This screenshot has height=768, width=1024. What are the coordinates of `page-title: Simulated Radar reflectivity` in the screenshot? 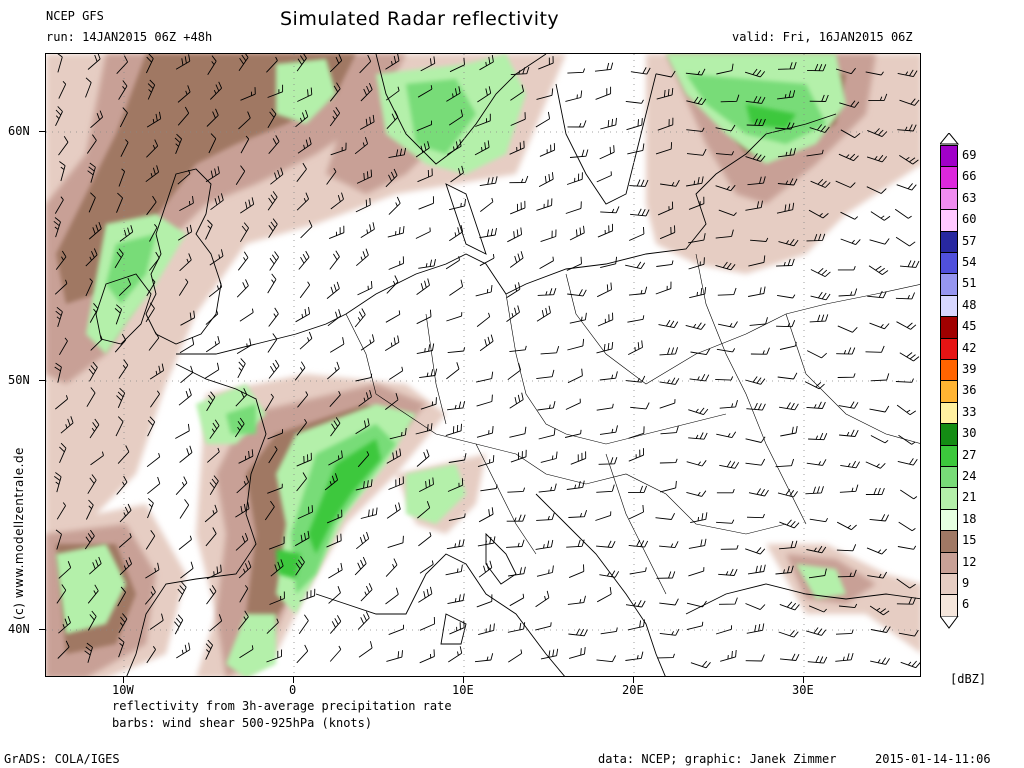 It's located at (420, 19).